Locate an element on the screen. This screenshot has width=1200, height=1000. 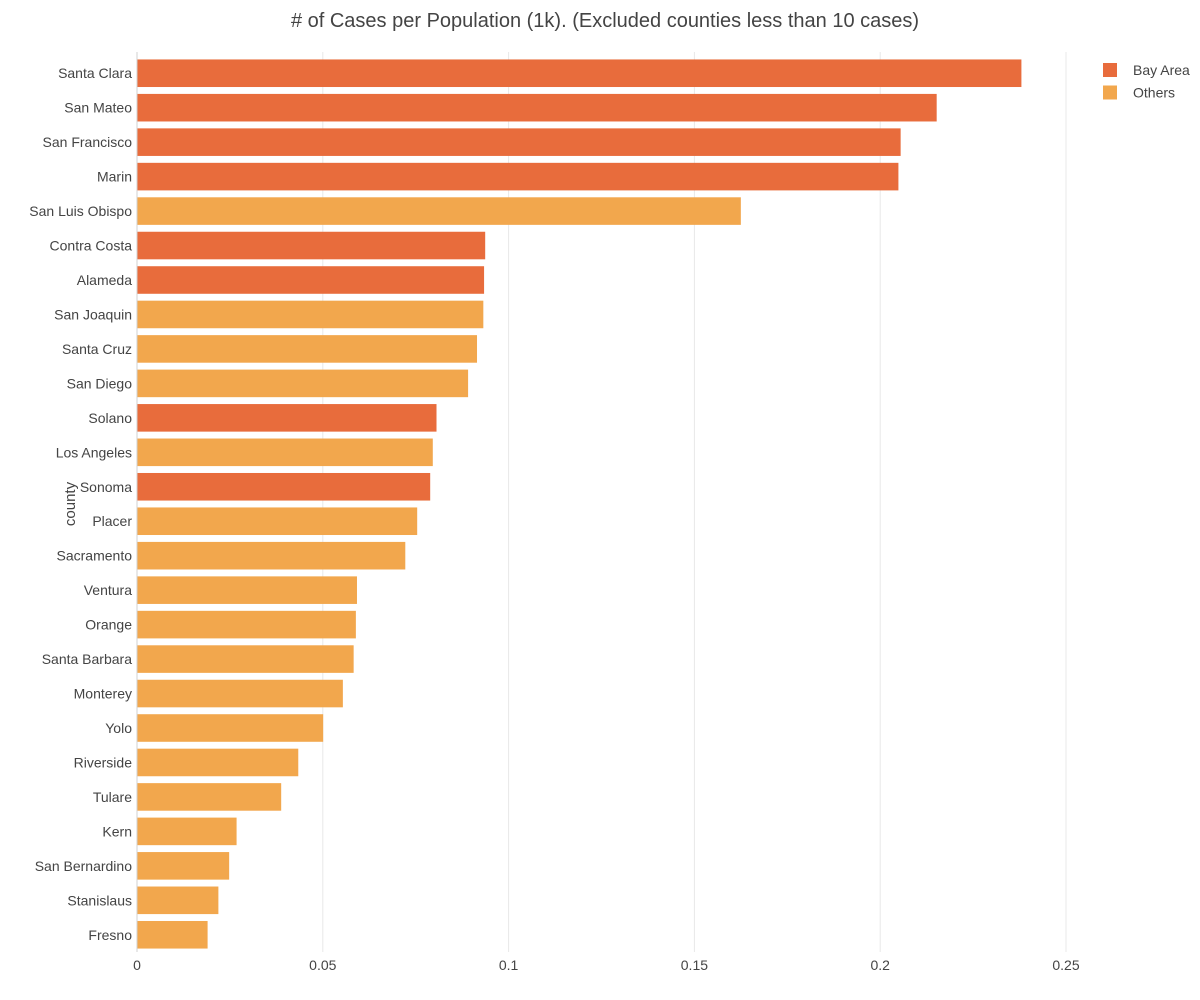
y-tick-label: Riverside is located at coordinates (103, 762).